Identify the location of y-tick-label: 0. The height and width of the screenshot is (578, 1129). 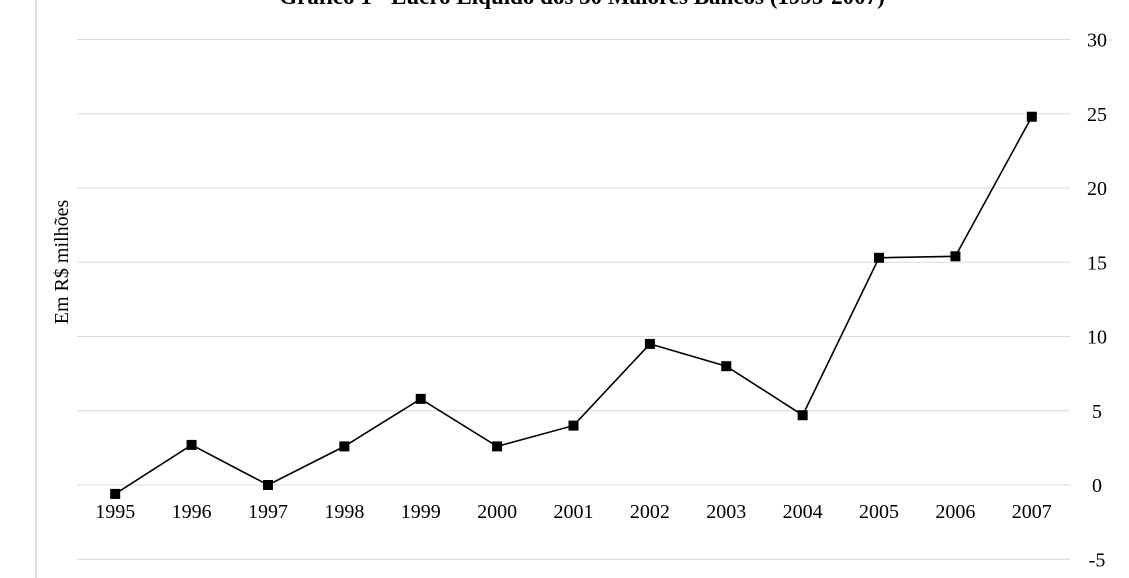
(1097, 486).